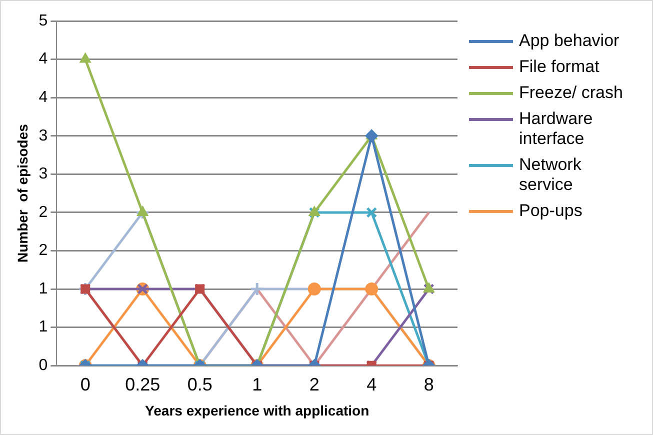 This screenshot has height=435, width=653. What do you see at coordinates (43, 365) in the screenshot?
I see `y-tick-label: 0` at bounding box center [43, 365].